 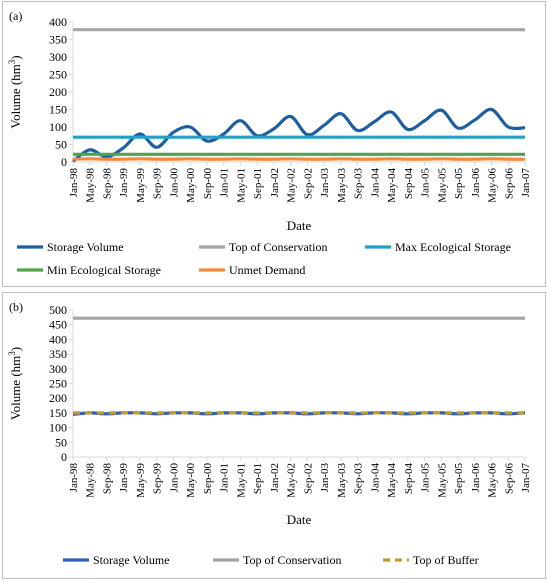 I want to click on chart-a-xtick-label: May-01, so click(x=241, y=185).